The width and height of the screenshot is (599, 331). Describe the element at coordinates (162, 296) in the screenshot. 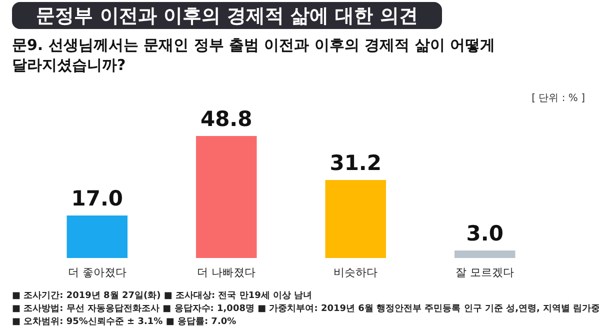

I see `text: ■ 조사기간: 2019년 8월 27일(화) ■ 조사대상: 전국 만19세 이상 남녀` at that location.